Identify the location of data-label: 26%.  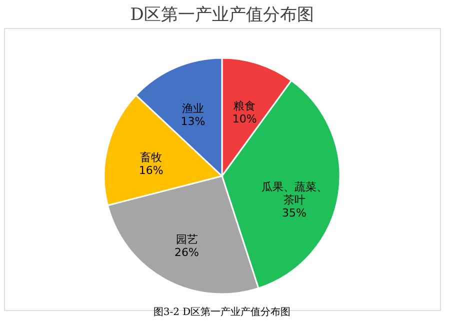
(186, 253).